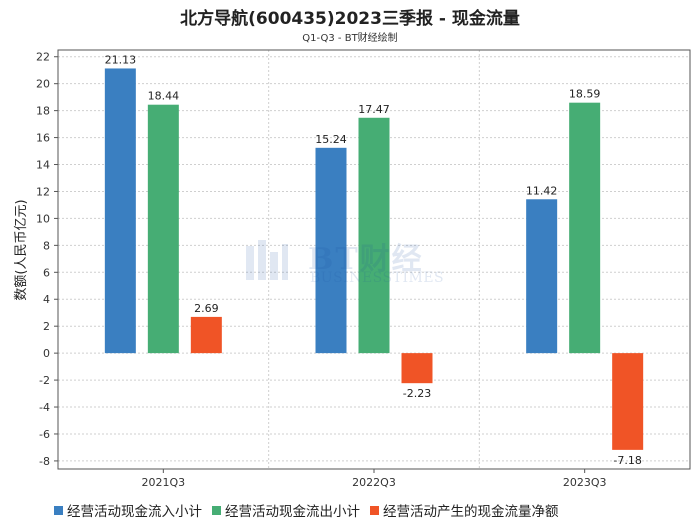 The height and width of the screenshot is (524, 700). What do you see at coordinates (374, 109) in the screenshot?
I see `data-label: 17.47` at bounding box center [374, 109].